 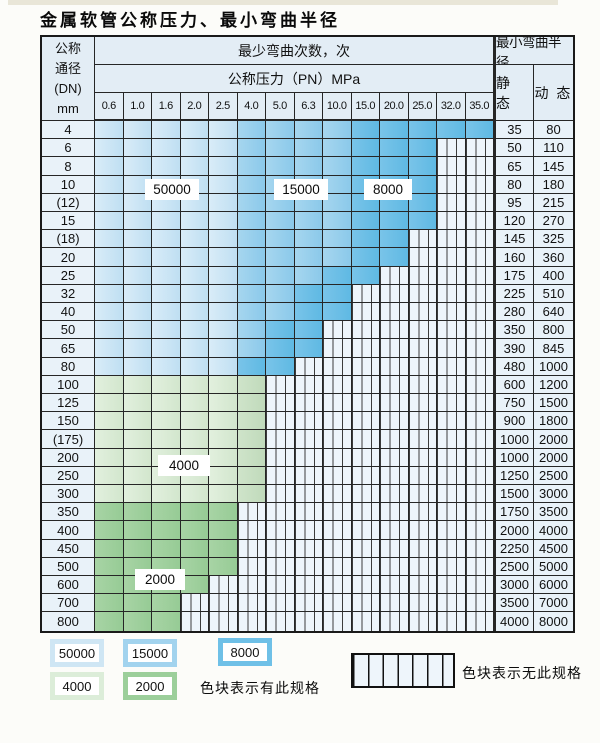 What do you see at coordinates (522, 673) in the screenshot?
I see `legend-no-spec-note: 色块表示无此规格` at bounding box center [522, 673].